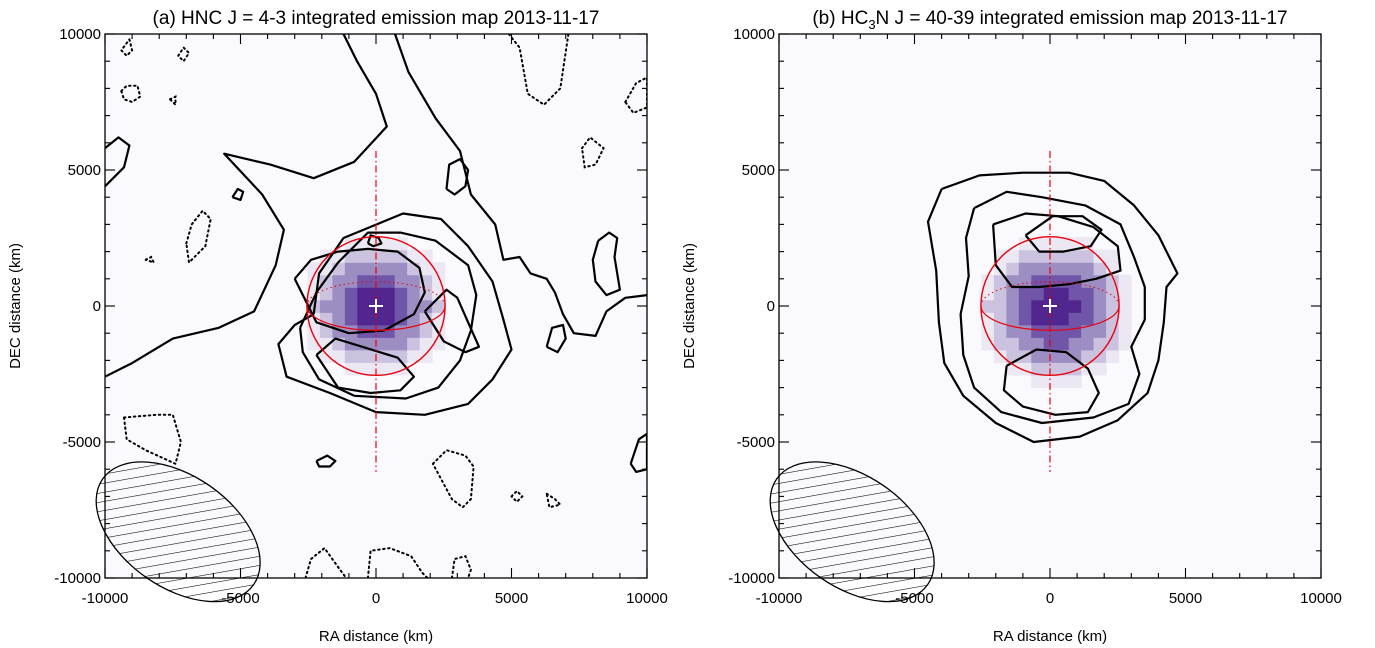  What do you see at coordinates (376, 598) in the screenshot?
I see `x-tick-label: 0` at bounding box center [376, 598].